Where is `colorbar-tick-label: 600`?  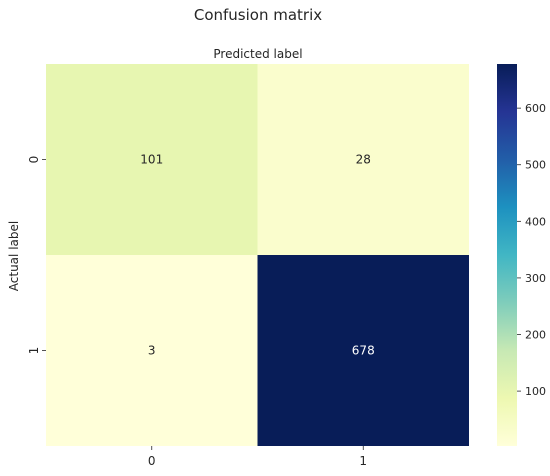 colorbar-tick-label: 600 is located at coordinates (535, 108).